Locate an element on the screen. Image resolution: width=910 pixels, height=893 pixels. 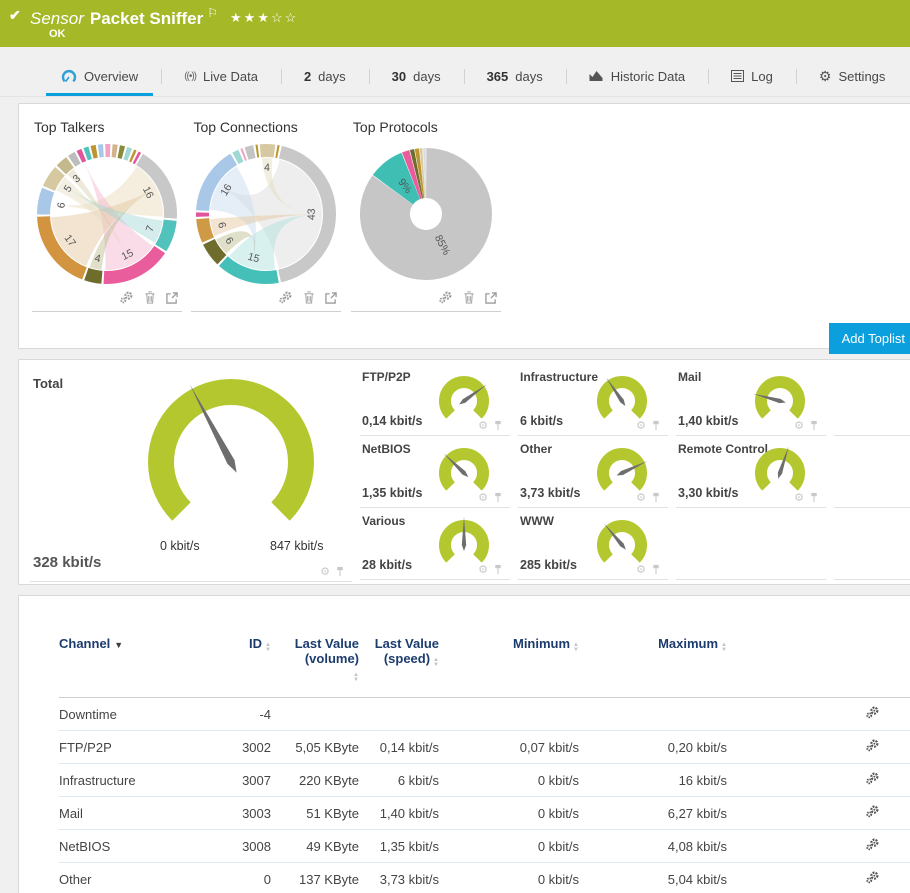
tab-settings: ⚙ Settings is located at coordinates (852, 78).